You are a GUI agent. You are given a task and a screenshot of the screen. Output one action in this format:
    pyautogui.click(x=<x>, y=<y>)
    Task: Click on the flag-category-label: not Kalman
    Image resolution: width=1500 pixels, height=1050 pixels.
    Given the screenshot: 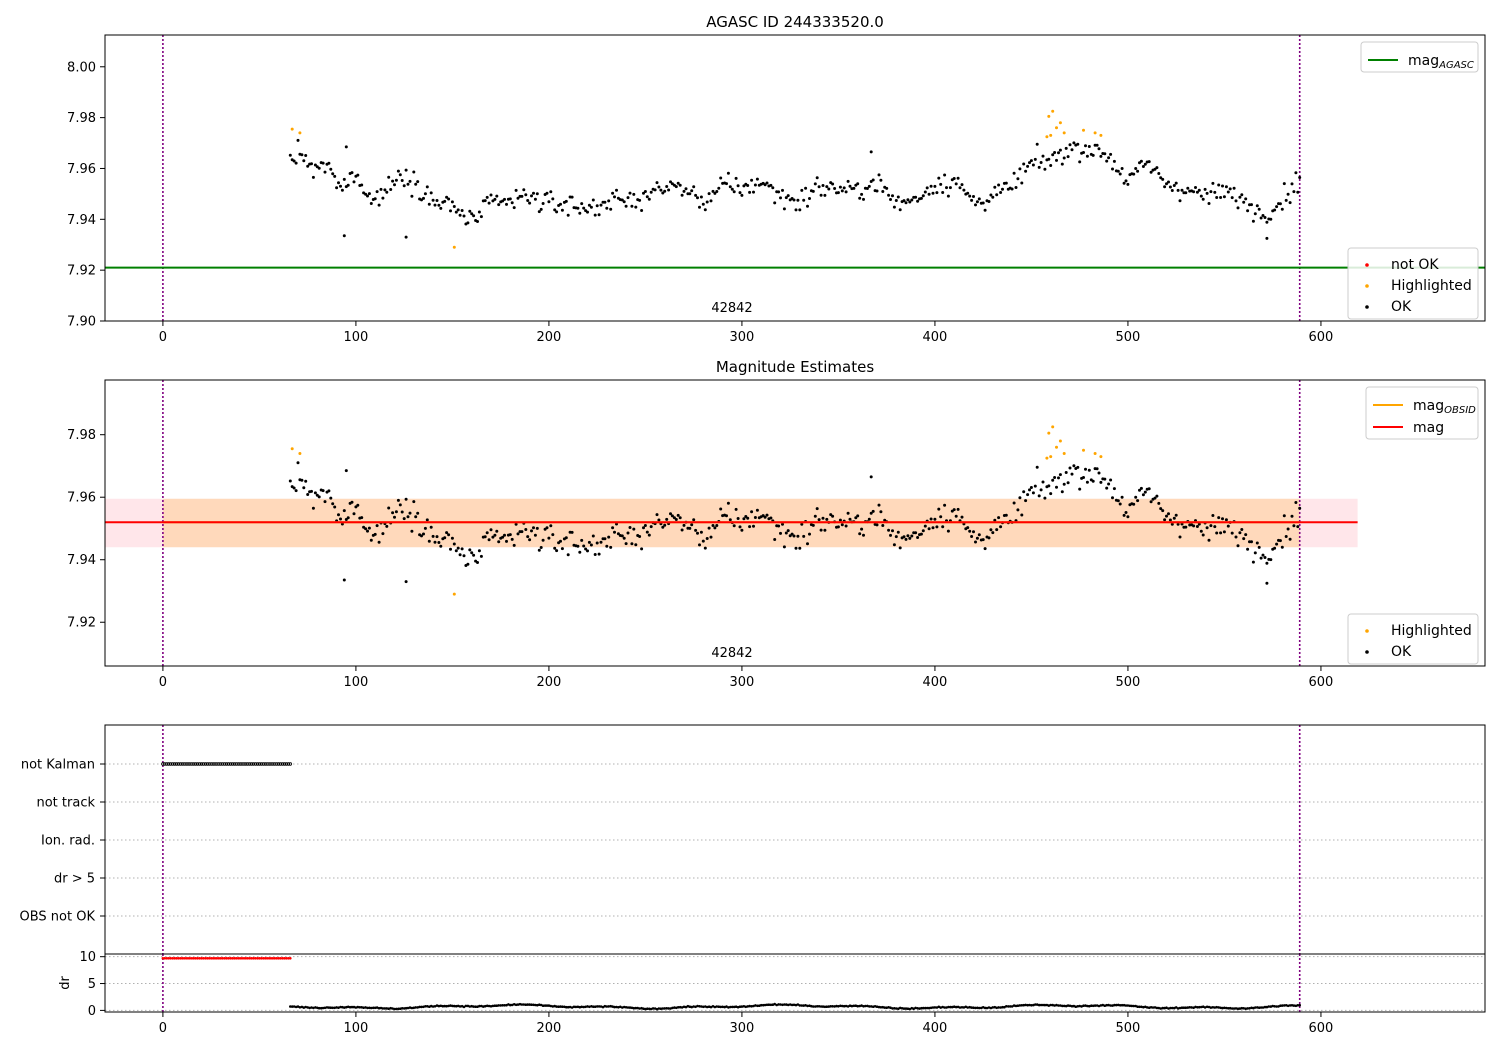 What is the action you would take?
    pyautogui.click(x=58, y=765)
    